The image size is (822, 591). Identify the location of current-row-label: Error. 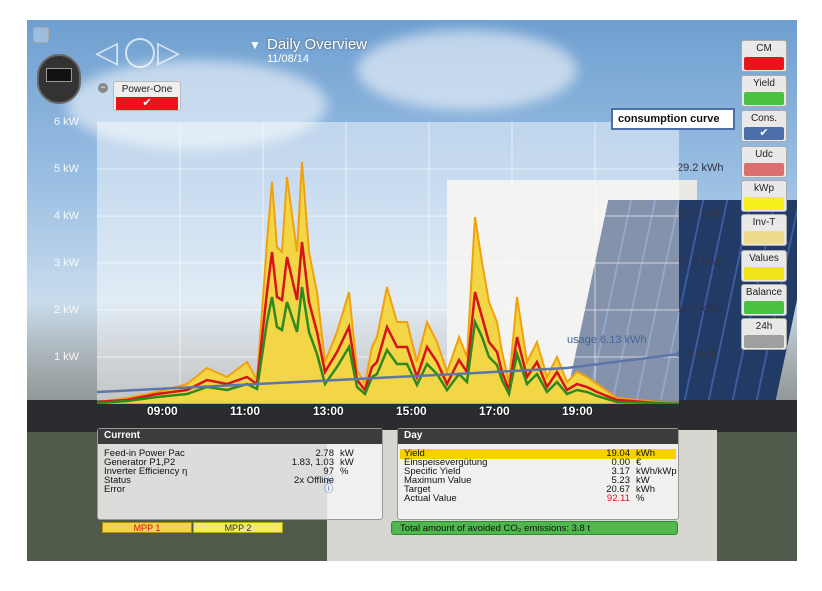
(115, 489).